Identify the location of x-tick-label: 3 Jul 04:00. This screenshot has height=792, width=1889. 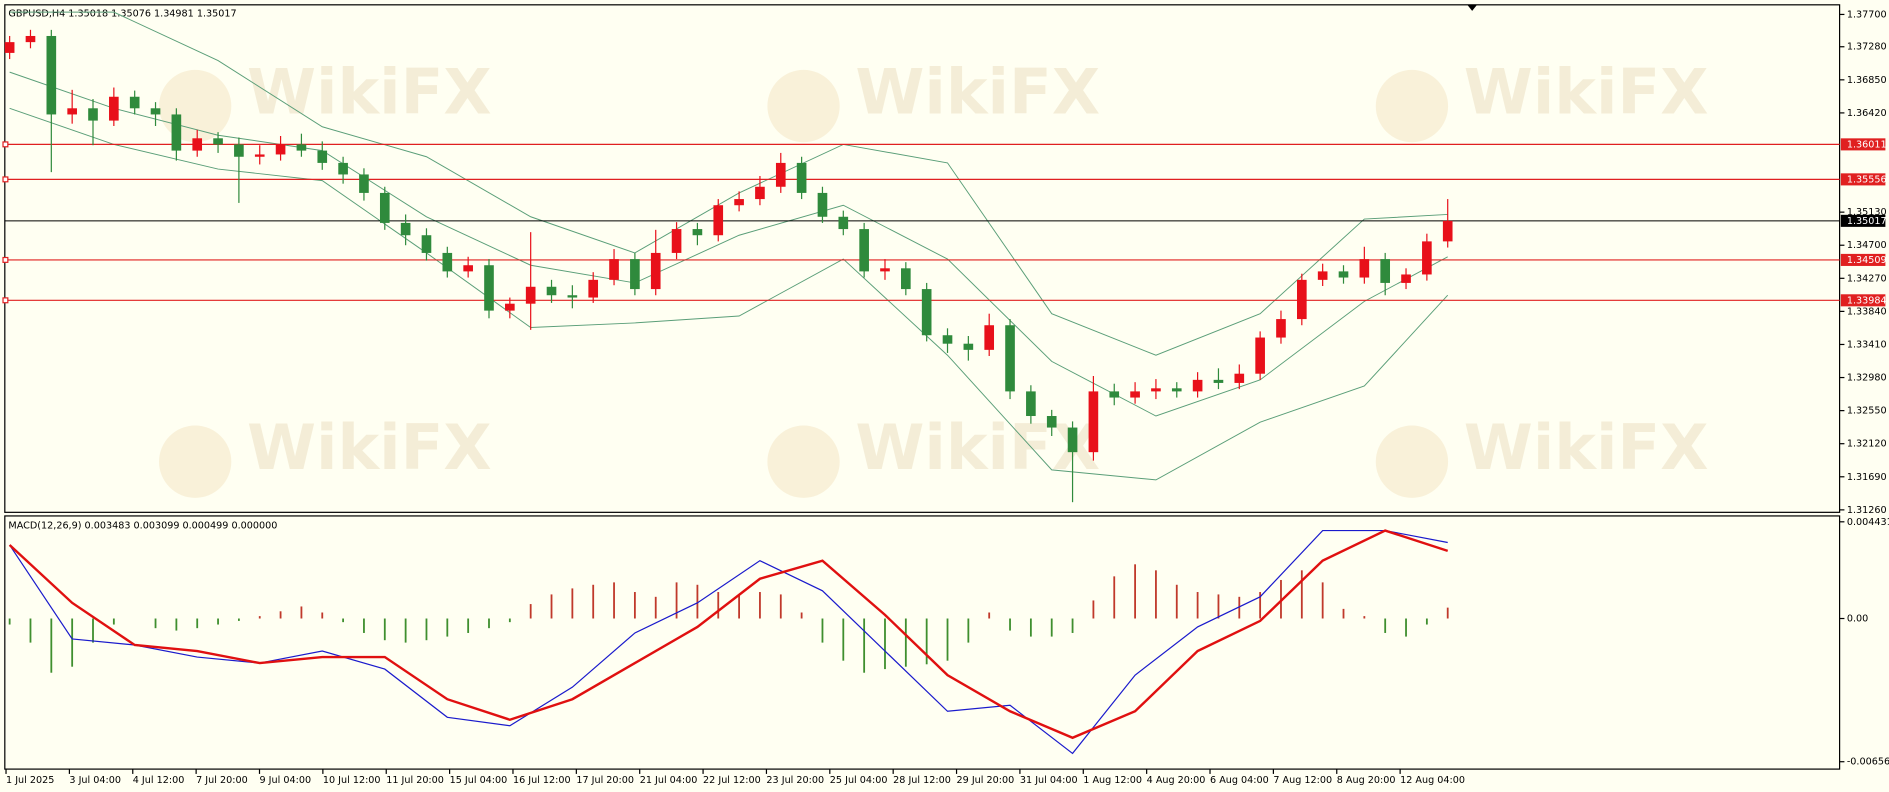
(95, 780).